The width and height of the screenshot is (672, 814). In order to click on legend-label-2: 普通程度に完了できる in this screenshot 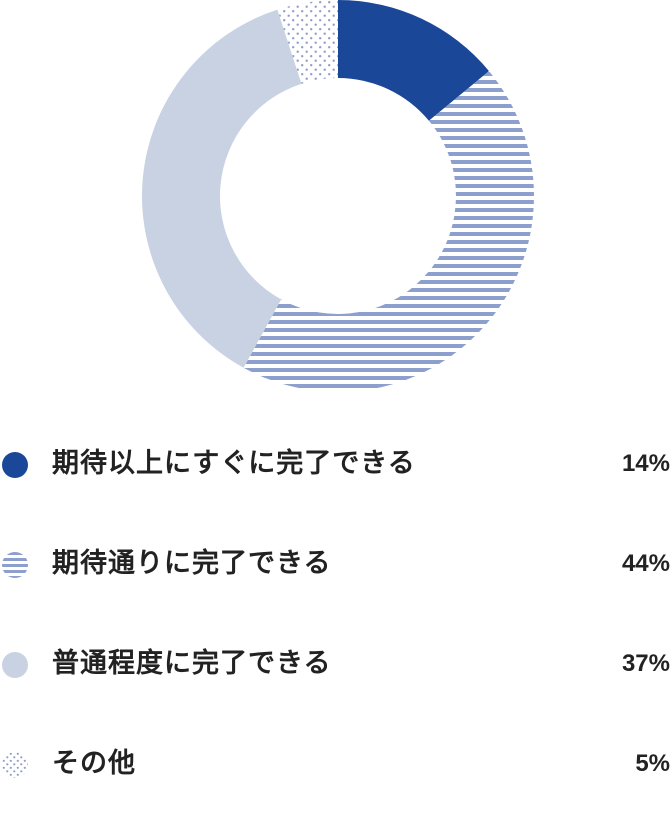, I will do `click(192, 663)`.